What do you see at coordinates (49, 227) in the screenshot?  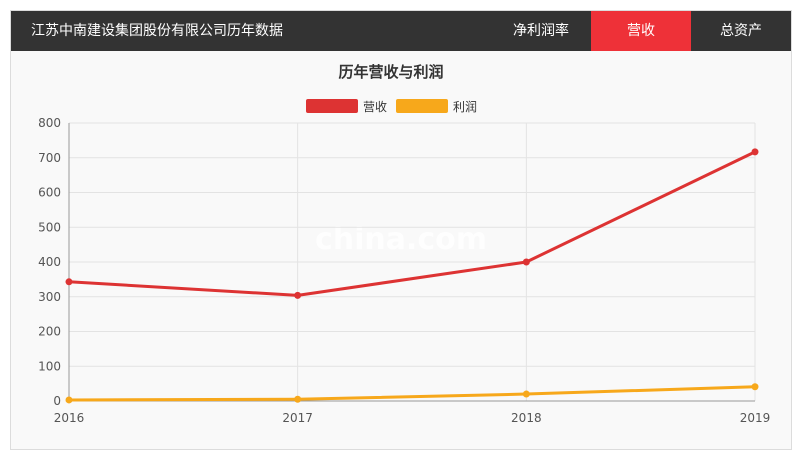 I see `y-tick-label: 500` at bounding box center [49, 227].